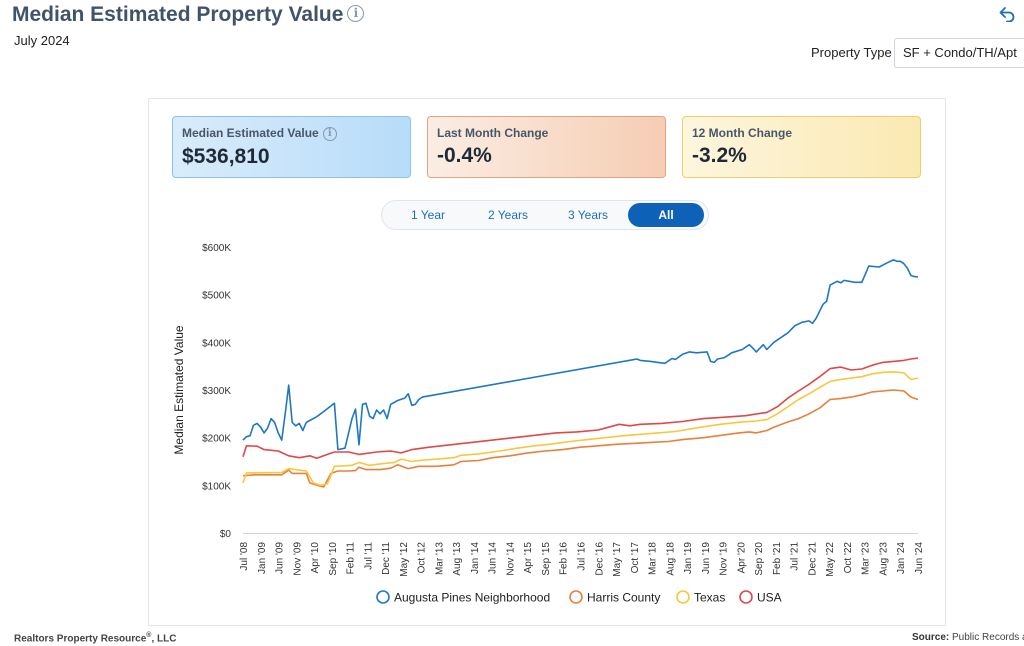 The width and height of the screenshot is (1024, 646). What do you see at coordinates (801, 147) in the screenshot?
I see `twelve-month-change-card: 12 Month Change -3.2%` at bounding box center [801, 147].